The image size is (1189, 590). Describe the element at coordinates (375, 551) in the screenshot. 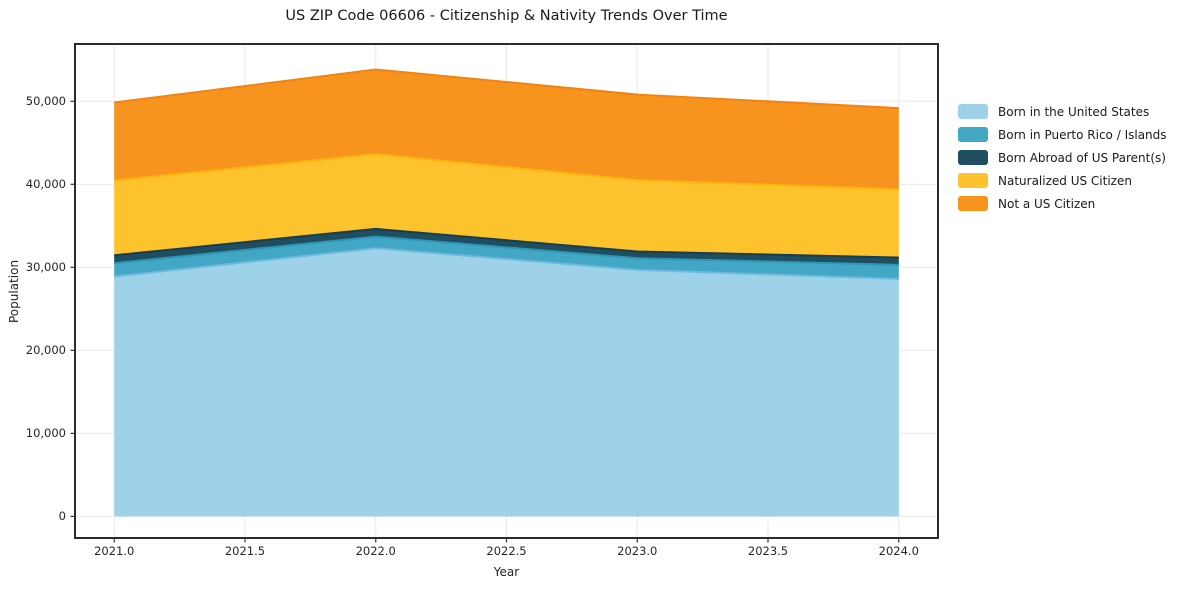

I see `x-tick-label: 2022.0` at that location.